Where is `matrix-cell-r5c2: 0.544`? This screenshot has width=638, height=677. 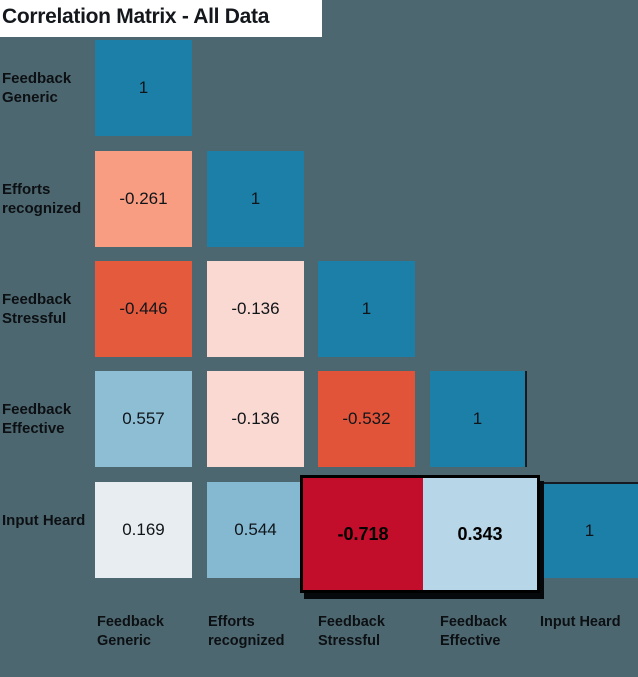 matrix-cell-r5c2: 0.544 is located at coordinates (255, 530).